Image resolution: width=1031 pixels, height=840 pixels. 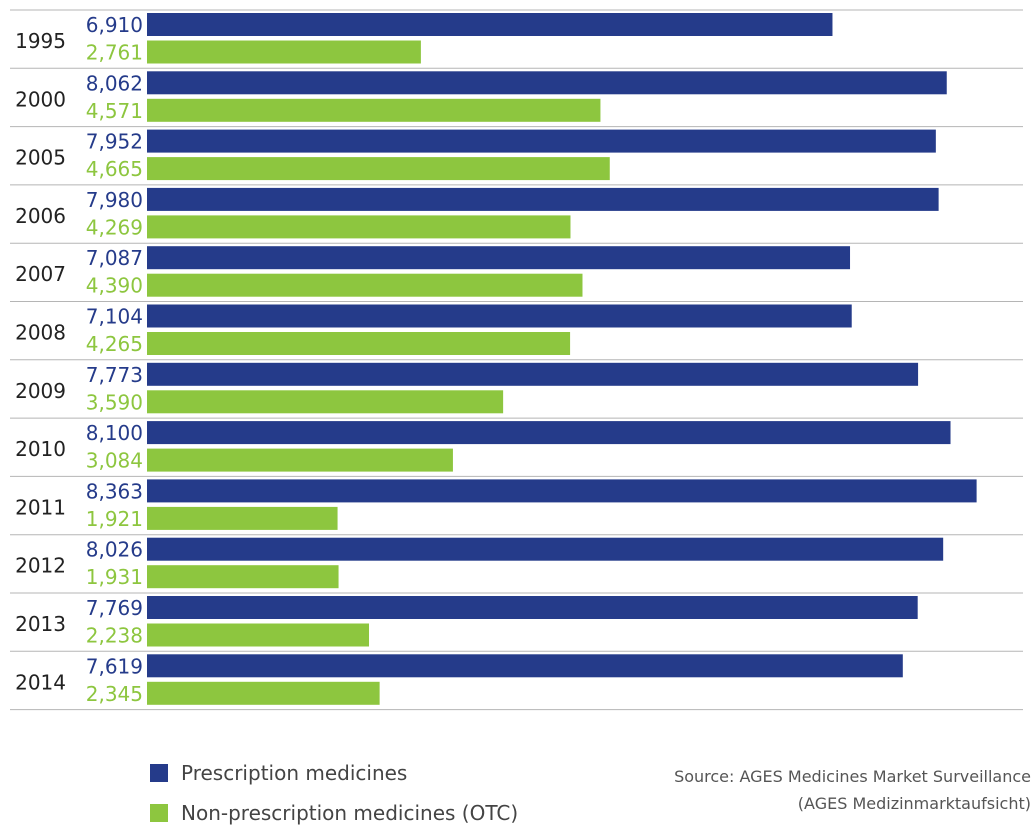 I want to click on value-label-otc: 3,084, so click(x=114, y=461).